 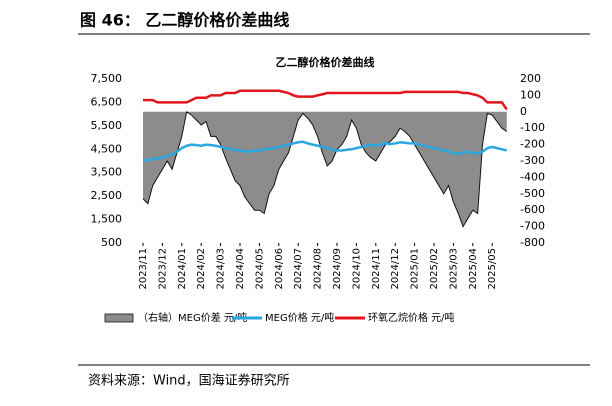 I want to click on x-tick-label: 2025/02, so click(x=434, y=269).